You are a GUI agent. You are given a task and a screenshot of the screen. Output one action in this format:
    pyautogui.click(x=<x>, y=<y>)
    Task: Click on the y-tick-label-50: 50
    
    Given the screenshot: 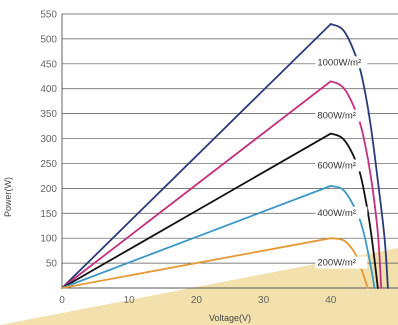 What is the action you would take?
    pyautogui.click(x=52, y=264)
    